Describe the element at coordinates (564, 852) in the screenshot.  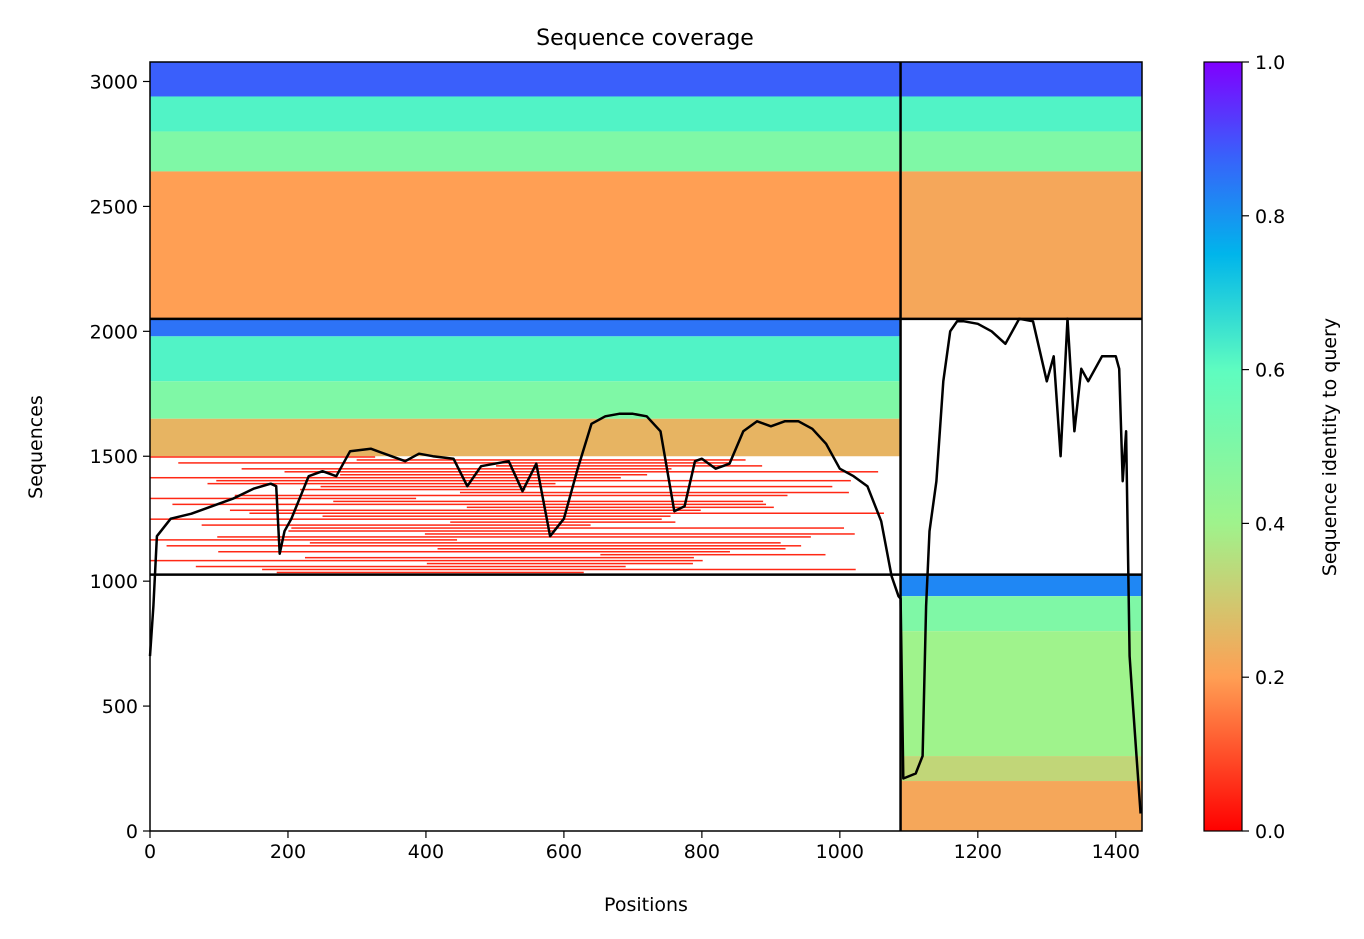
I see `x-tick-label: 600` at that location.